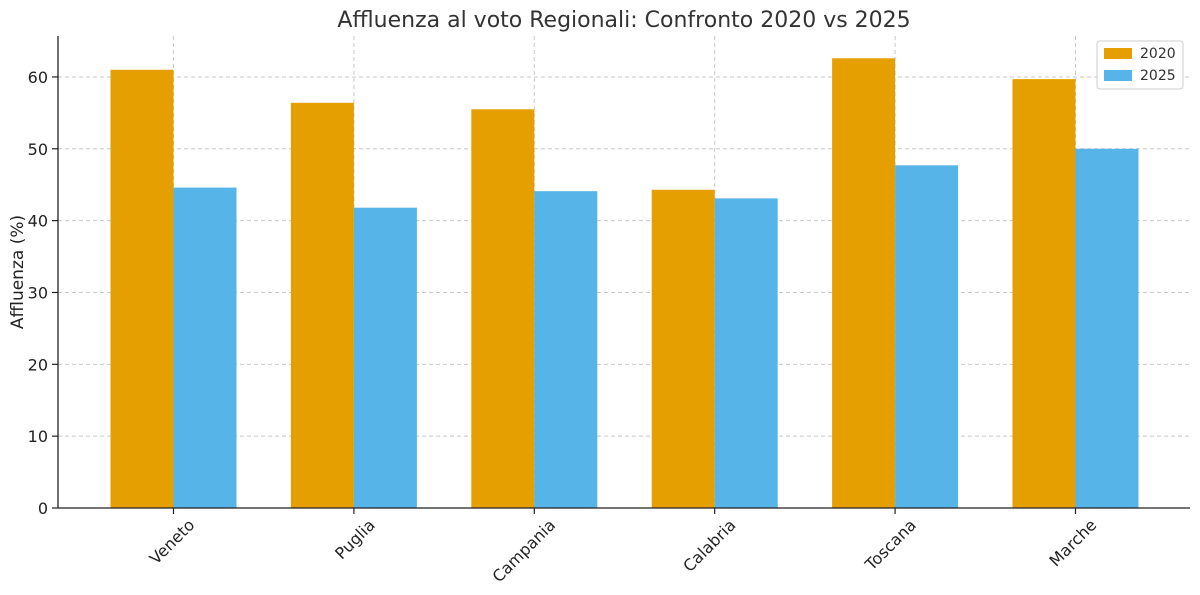  Describe the element at coordinates (927, 336) in the screenshot. I see `bar-2025-toscana` at that location.